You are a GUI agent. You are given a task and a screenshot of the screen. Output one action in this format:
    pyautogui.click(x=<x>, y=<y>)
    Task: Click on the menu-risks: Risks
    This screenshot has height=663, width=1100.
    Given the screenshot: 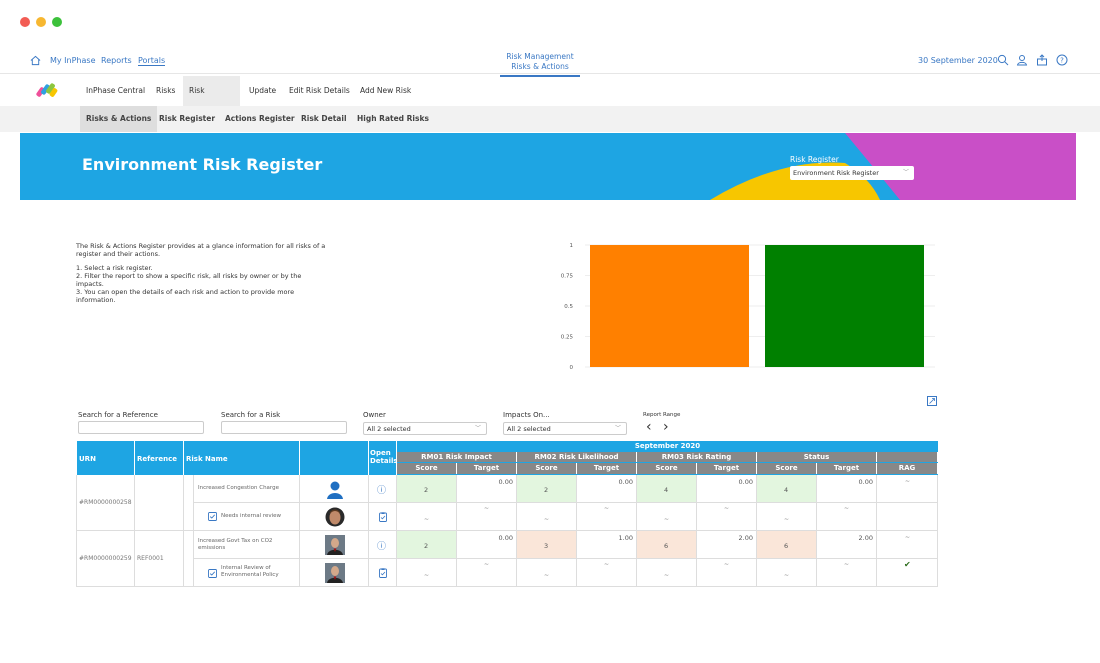 What is the action you would take?
    pyautogui.click(x=166, y=90)
    